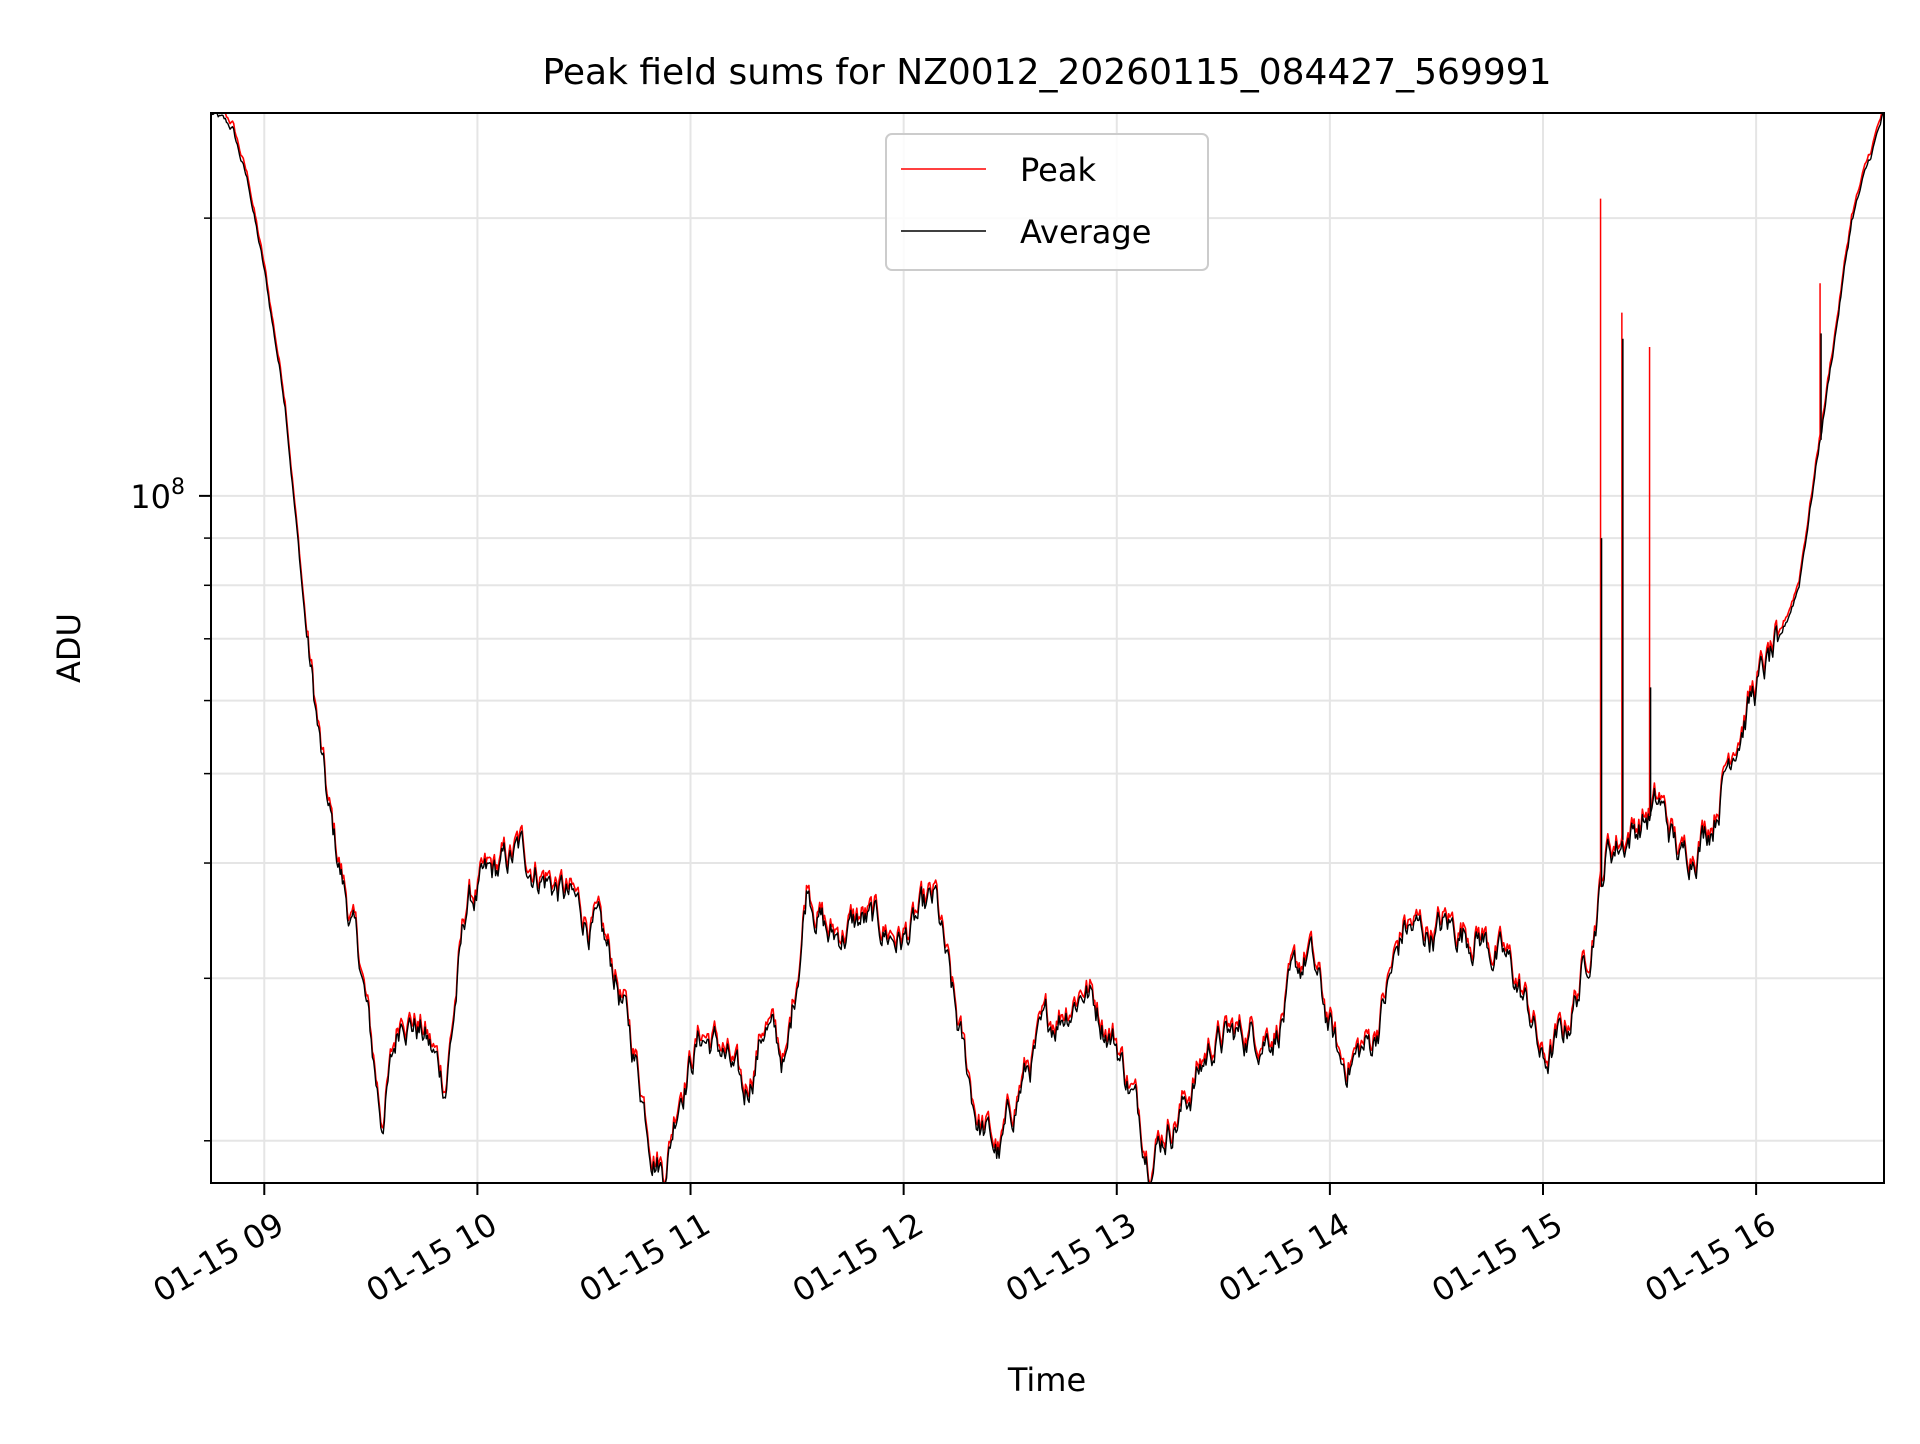  I want to click on legend: Peak Average, so click(1047, 202).